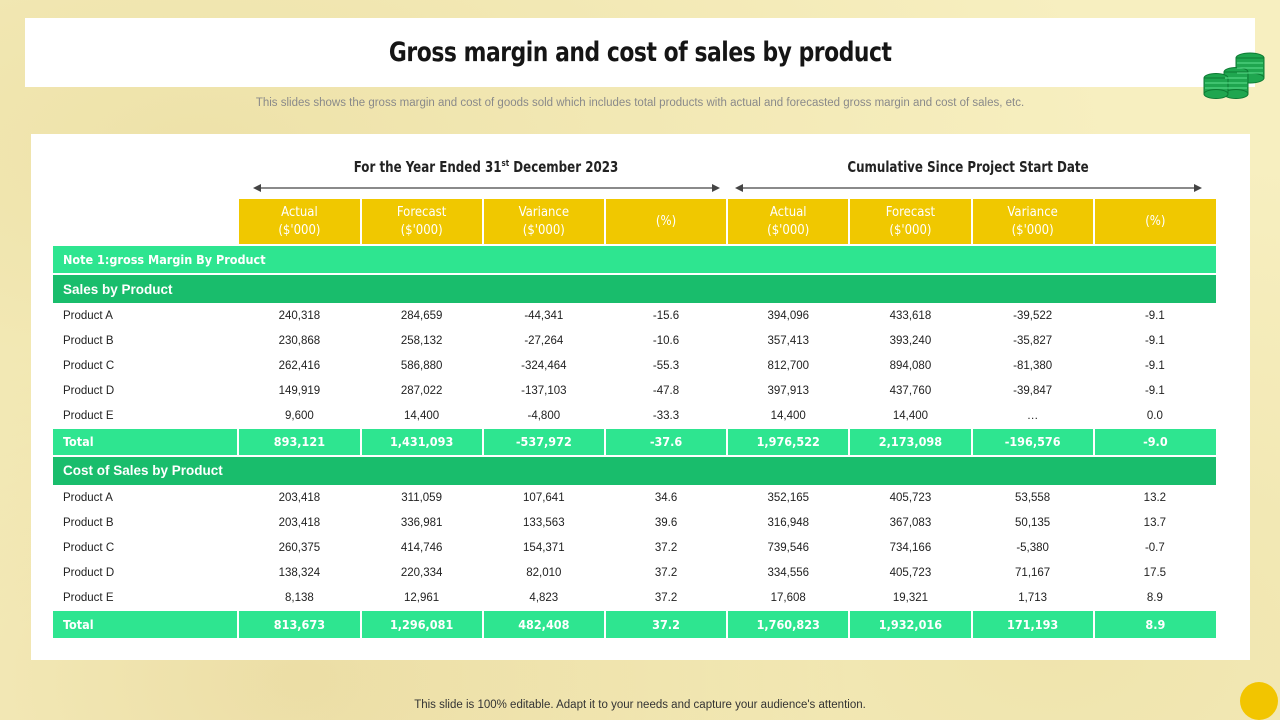 The width and height of the screenshot is (1280, 720). Describe the element at coordinates (910, 222) in the screenshot. I see `col-header-cum-forecast: Forecast ($'000)` at that location.